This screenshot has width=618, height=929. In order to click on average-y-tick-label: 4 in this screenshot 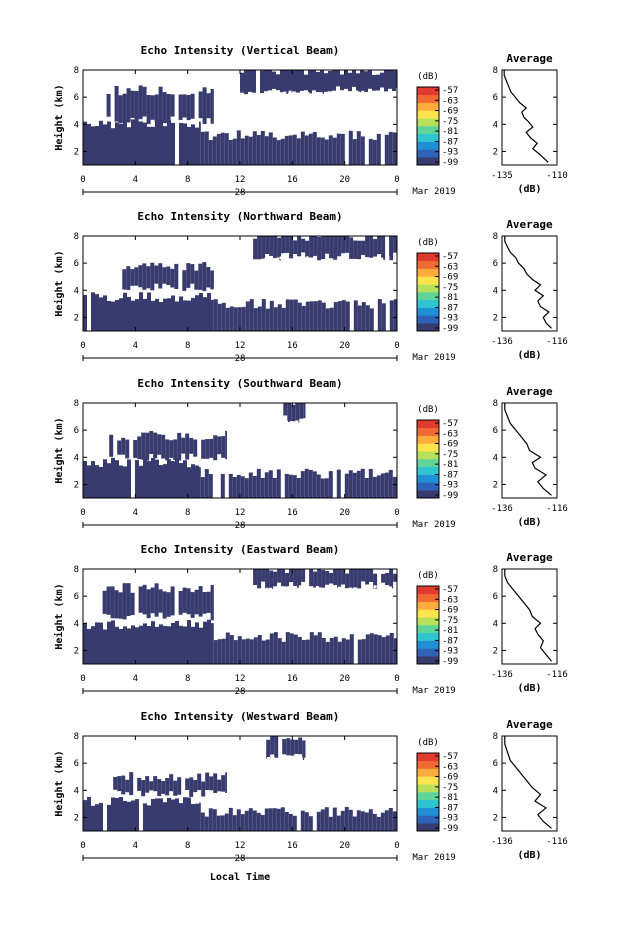, I will do `click(495, 291)`.